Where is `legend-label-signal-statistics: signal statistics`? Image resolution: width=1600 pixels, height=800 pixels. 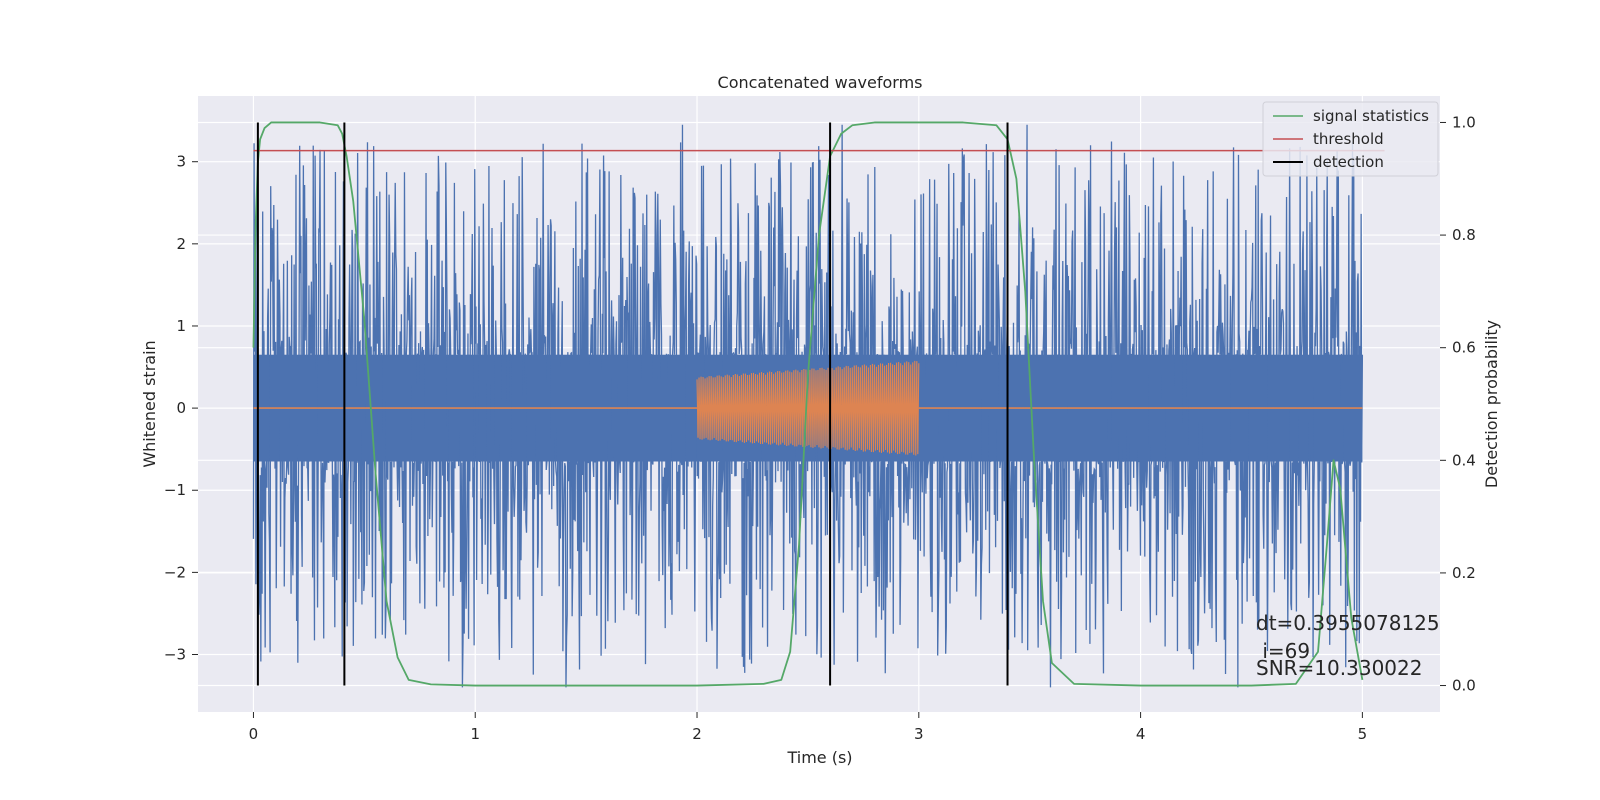 legend-label-signal-statistics: signal statistics is located at coordinates (1371, 116).